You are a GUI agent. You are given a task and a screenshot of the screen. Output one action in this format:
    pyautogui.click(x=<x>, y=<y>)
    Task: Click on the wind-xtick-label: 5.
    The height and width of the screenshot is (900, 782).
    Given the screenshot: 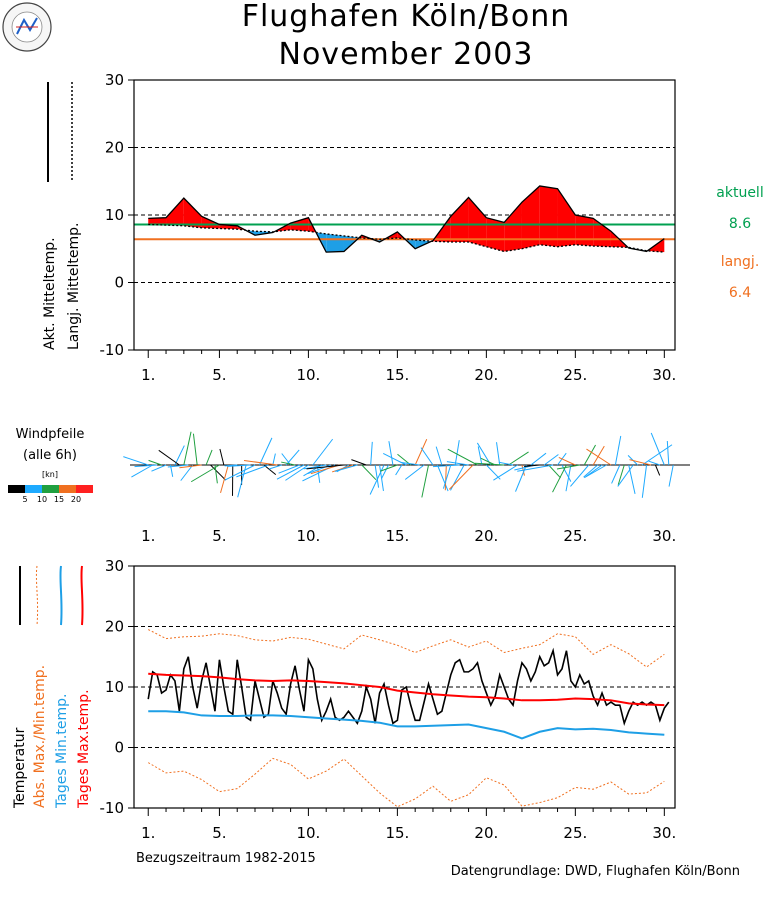 What is the action you would take?
    pyautogui.click(x=219, y=536)
    